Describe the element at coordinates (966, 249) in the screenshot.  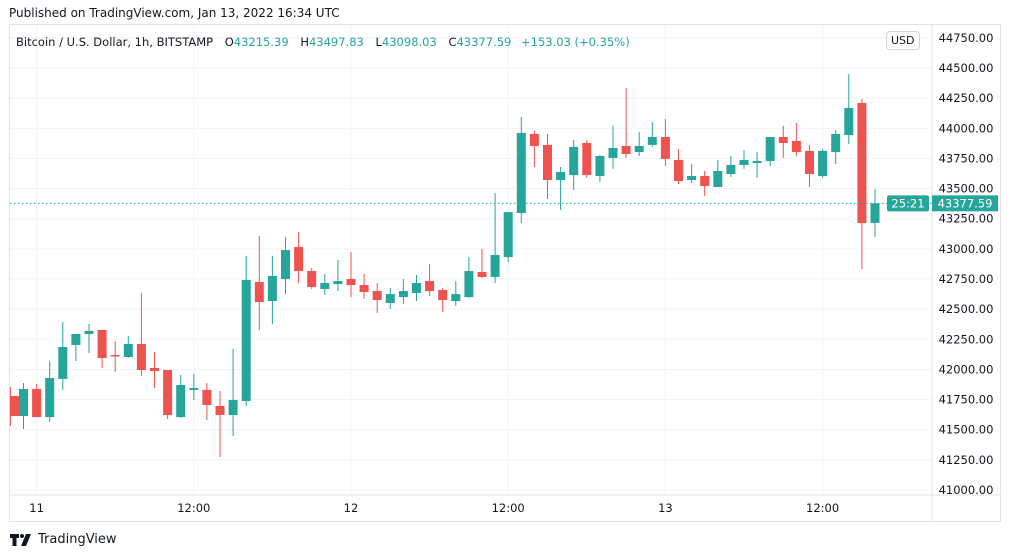
I see `y-tick-label: 43000.00` at that location.